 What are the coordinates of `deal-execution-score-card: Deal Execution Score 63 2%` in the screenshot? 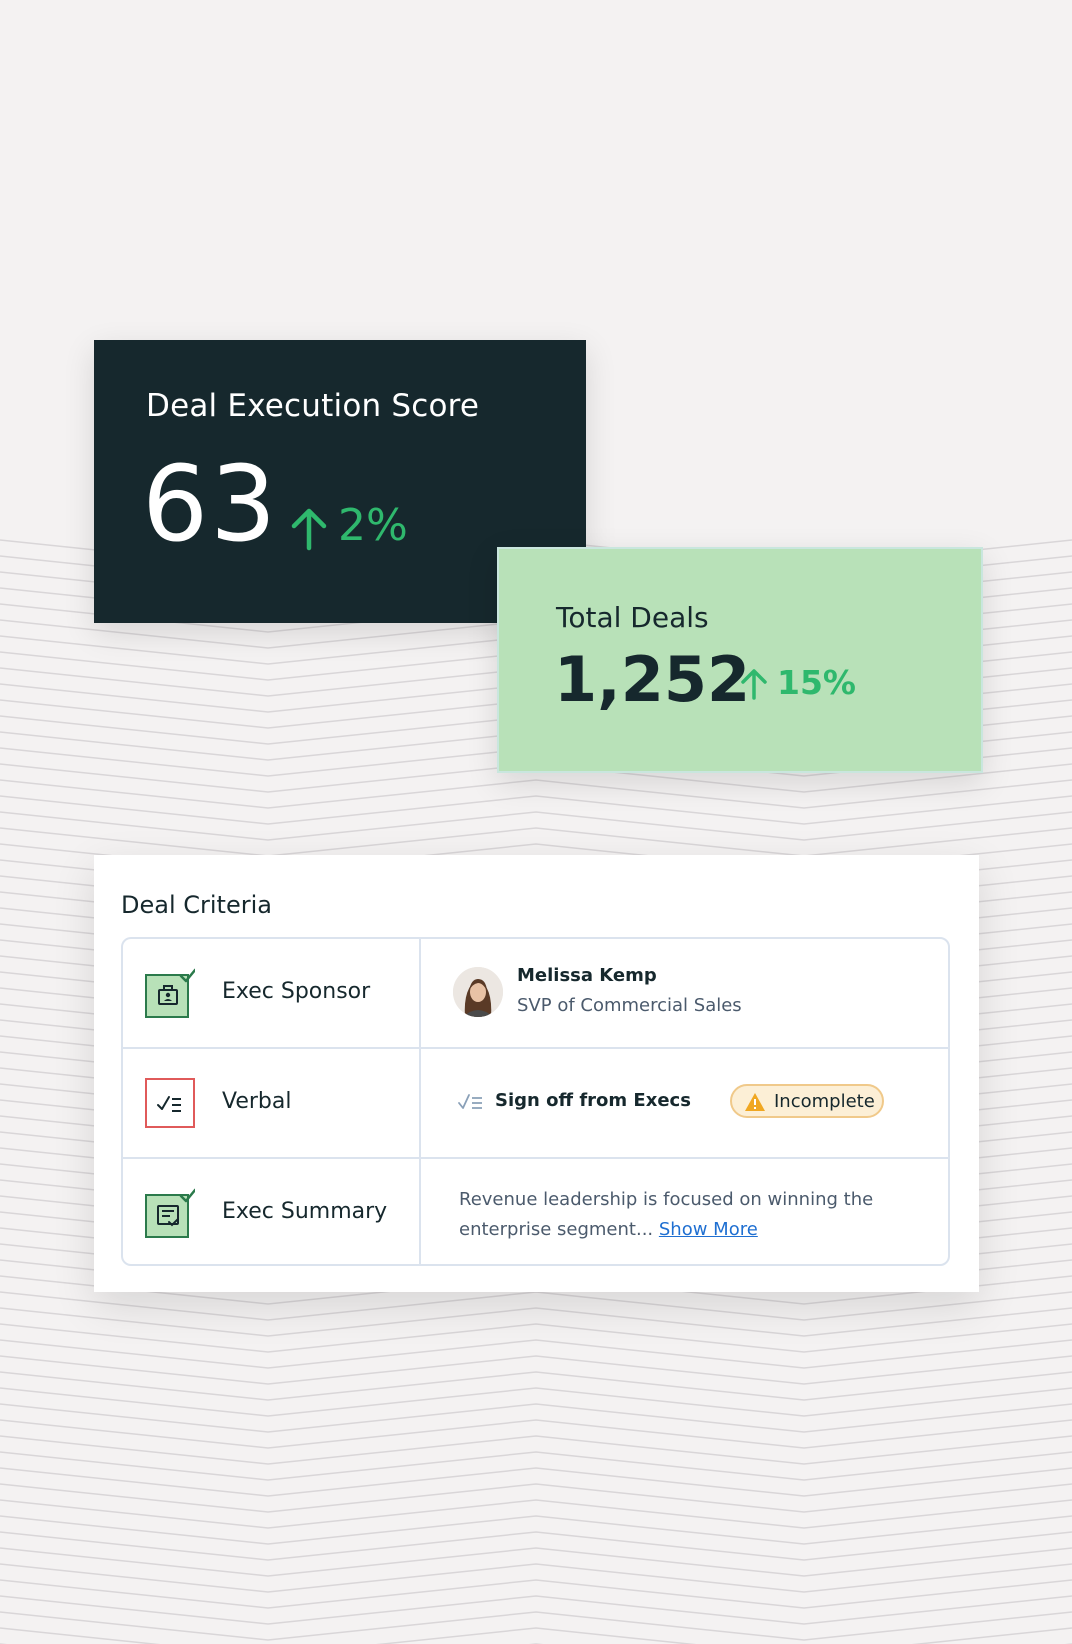 It's located at (340, 481).